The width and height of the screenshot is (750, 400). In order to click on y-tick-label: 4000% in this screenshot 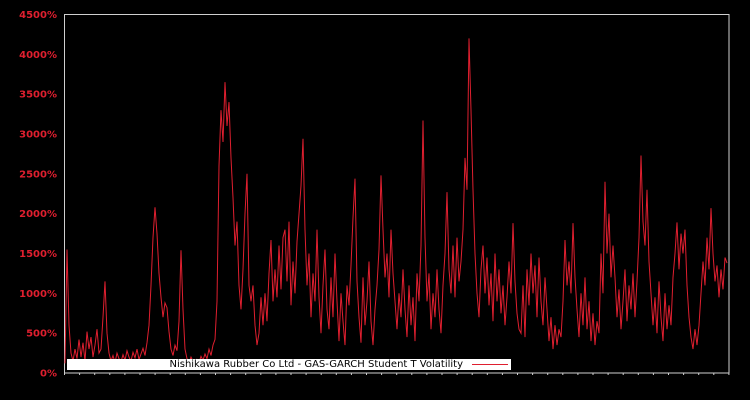, I will do `click(38, 55)`.